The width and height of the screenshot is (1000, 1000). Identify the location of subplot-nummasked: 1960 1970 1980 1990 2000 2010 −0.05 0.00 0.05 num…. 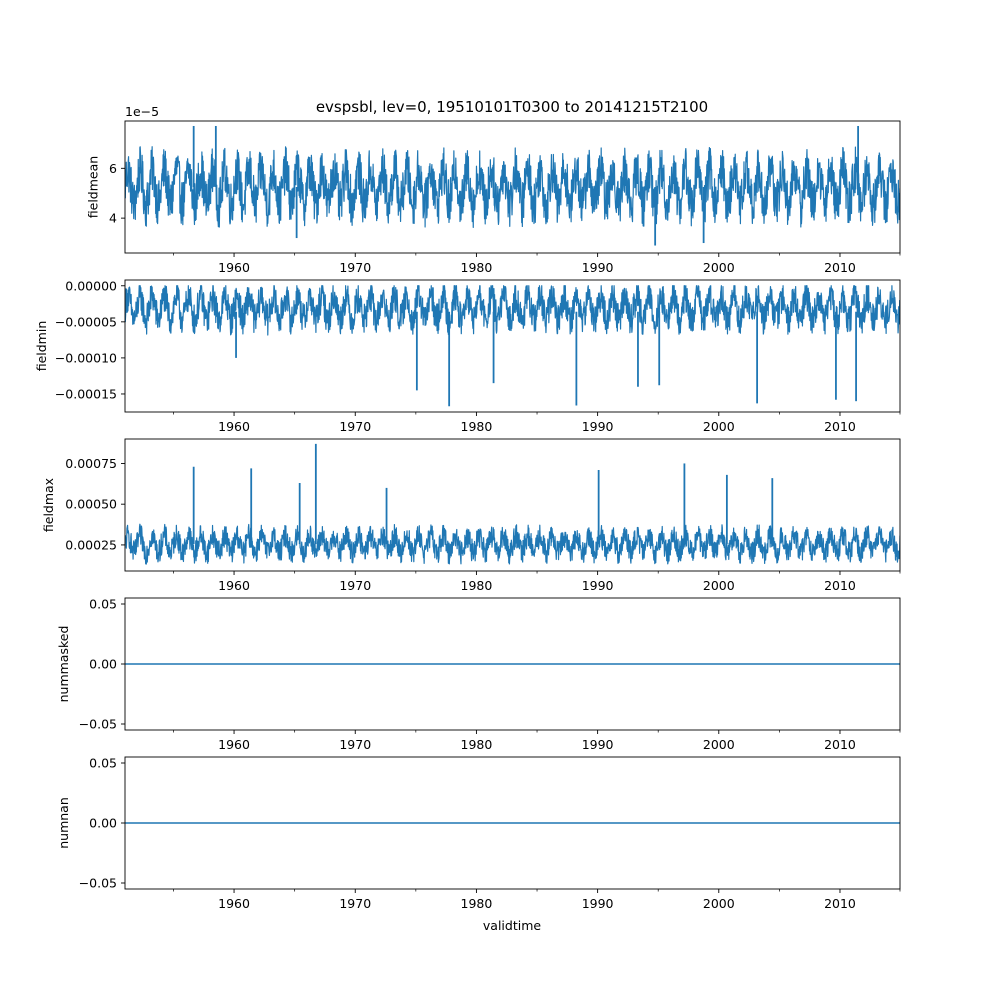
(478, 674).